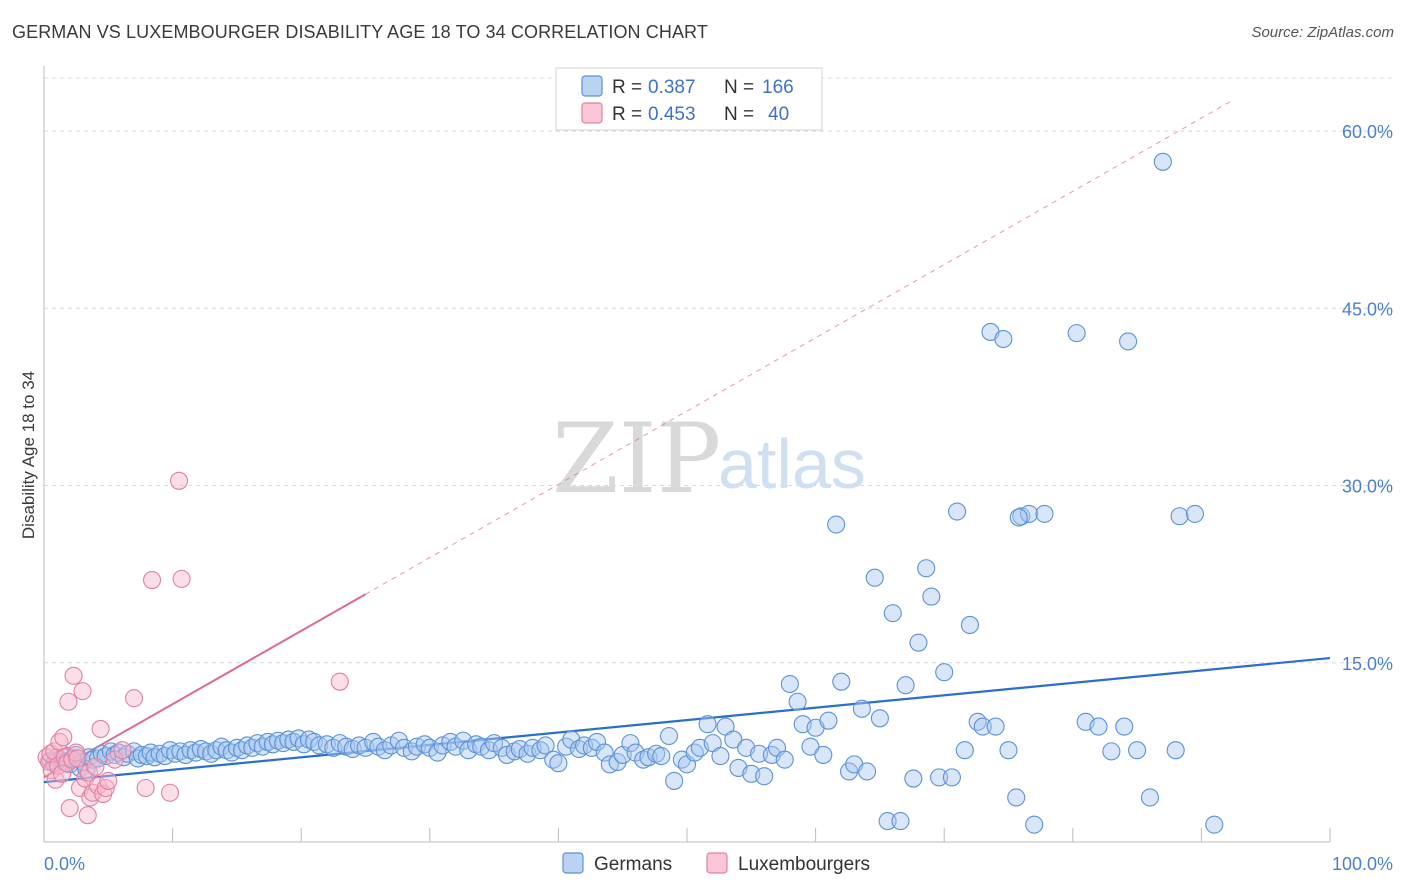 The image size is (1406, 892). What do you see at coordinates (687, 720) in the screenshot?
I see `german-trend-line` at bounding box center [687, 720].